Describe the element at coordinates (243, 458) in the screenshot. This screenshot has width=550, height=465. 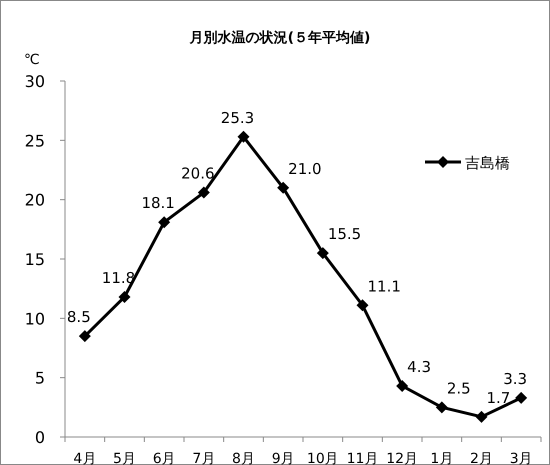
I see `x-tick-label: 8月` at that location.